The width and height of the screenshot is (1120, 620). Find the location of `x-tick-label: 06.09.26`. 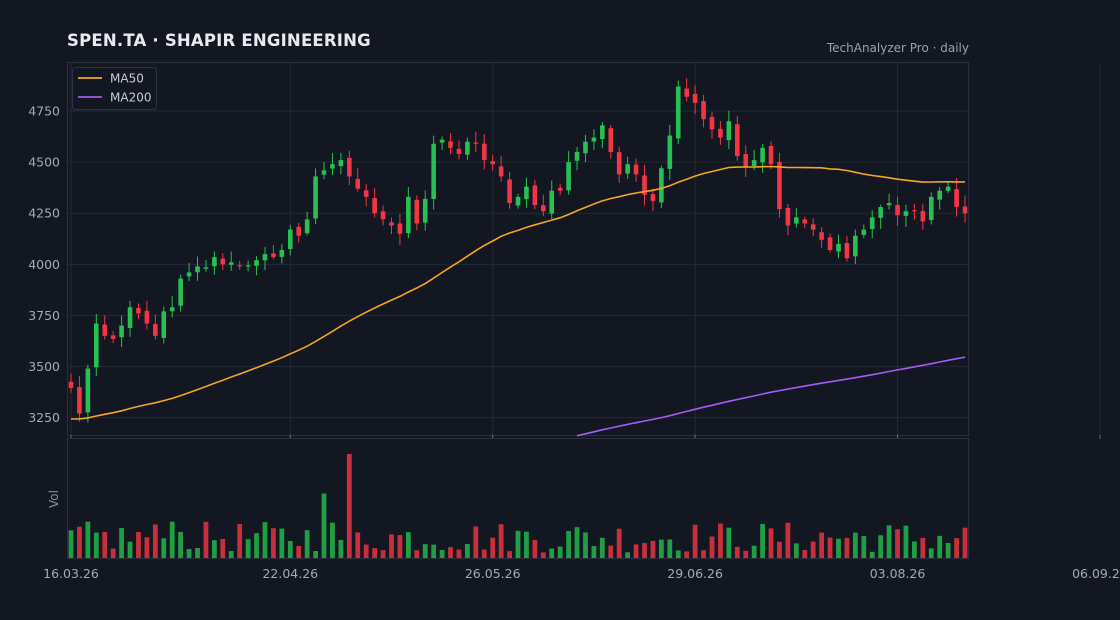

x-tick-label: 06.09.26 is located at coordinates (1096, 573).